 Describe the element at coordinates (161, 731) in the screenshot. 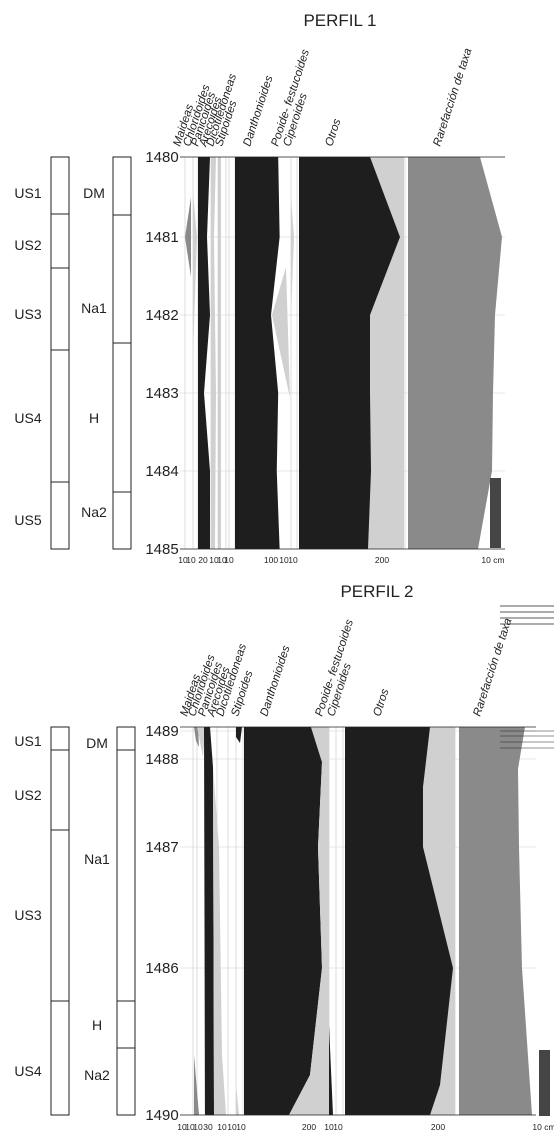

I see `depth-tick: 1489` at that location.